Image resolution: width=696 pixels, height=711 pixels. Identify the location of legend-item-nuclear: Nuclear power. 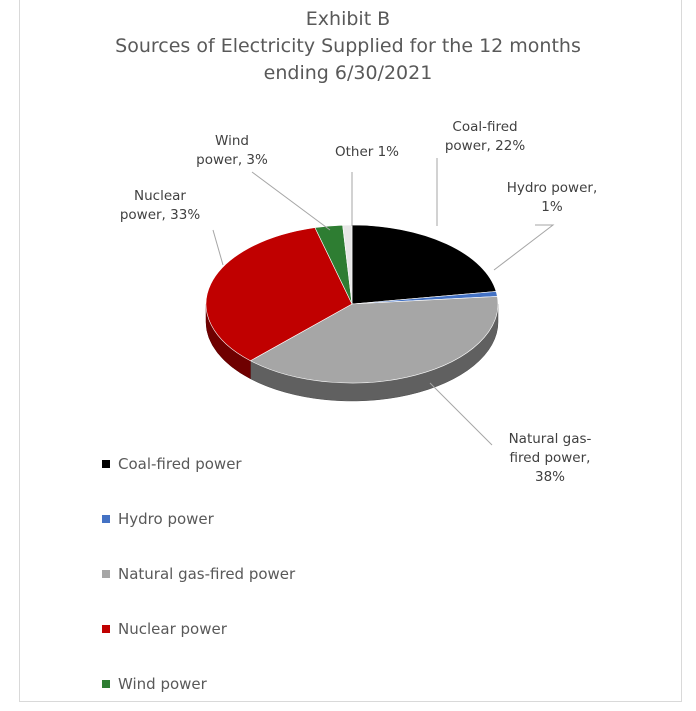
(262, 628).